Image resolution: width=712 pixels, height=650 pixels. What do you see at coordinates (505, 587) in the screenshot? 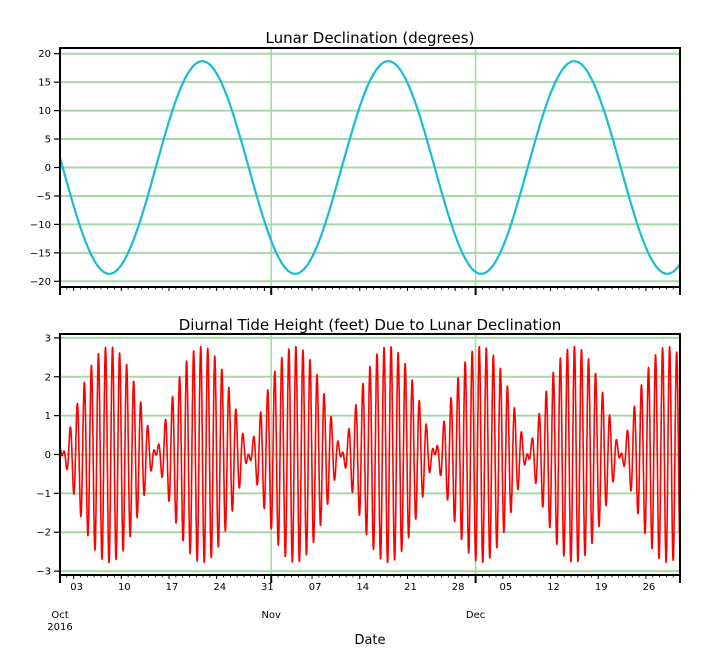
I see `x-tick-label: 05` at bounding box center [505, 587].